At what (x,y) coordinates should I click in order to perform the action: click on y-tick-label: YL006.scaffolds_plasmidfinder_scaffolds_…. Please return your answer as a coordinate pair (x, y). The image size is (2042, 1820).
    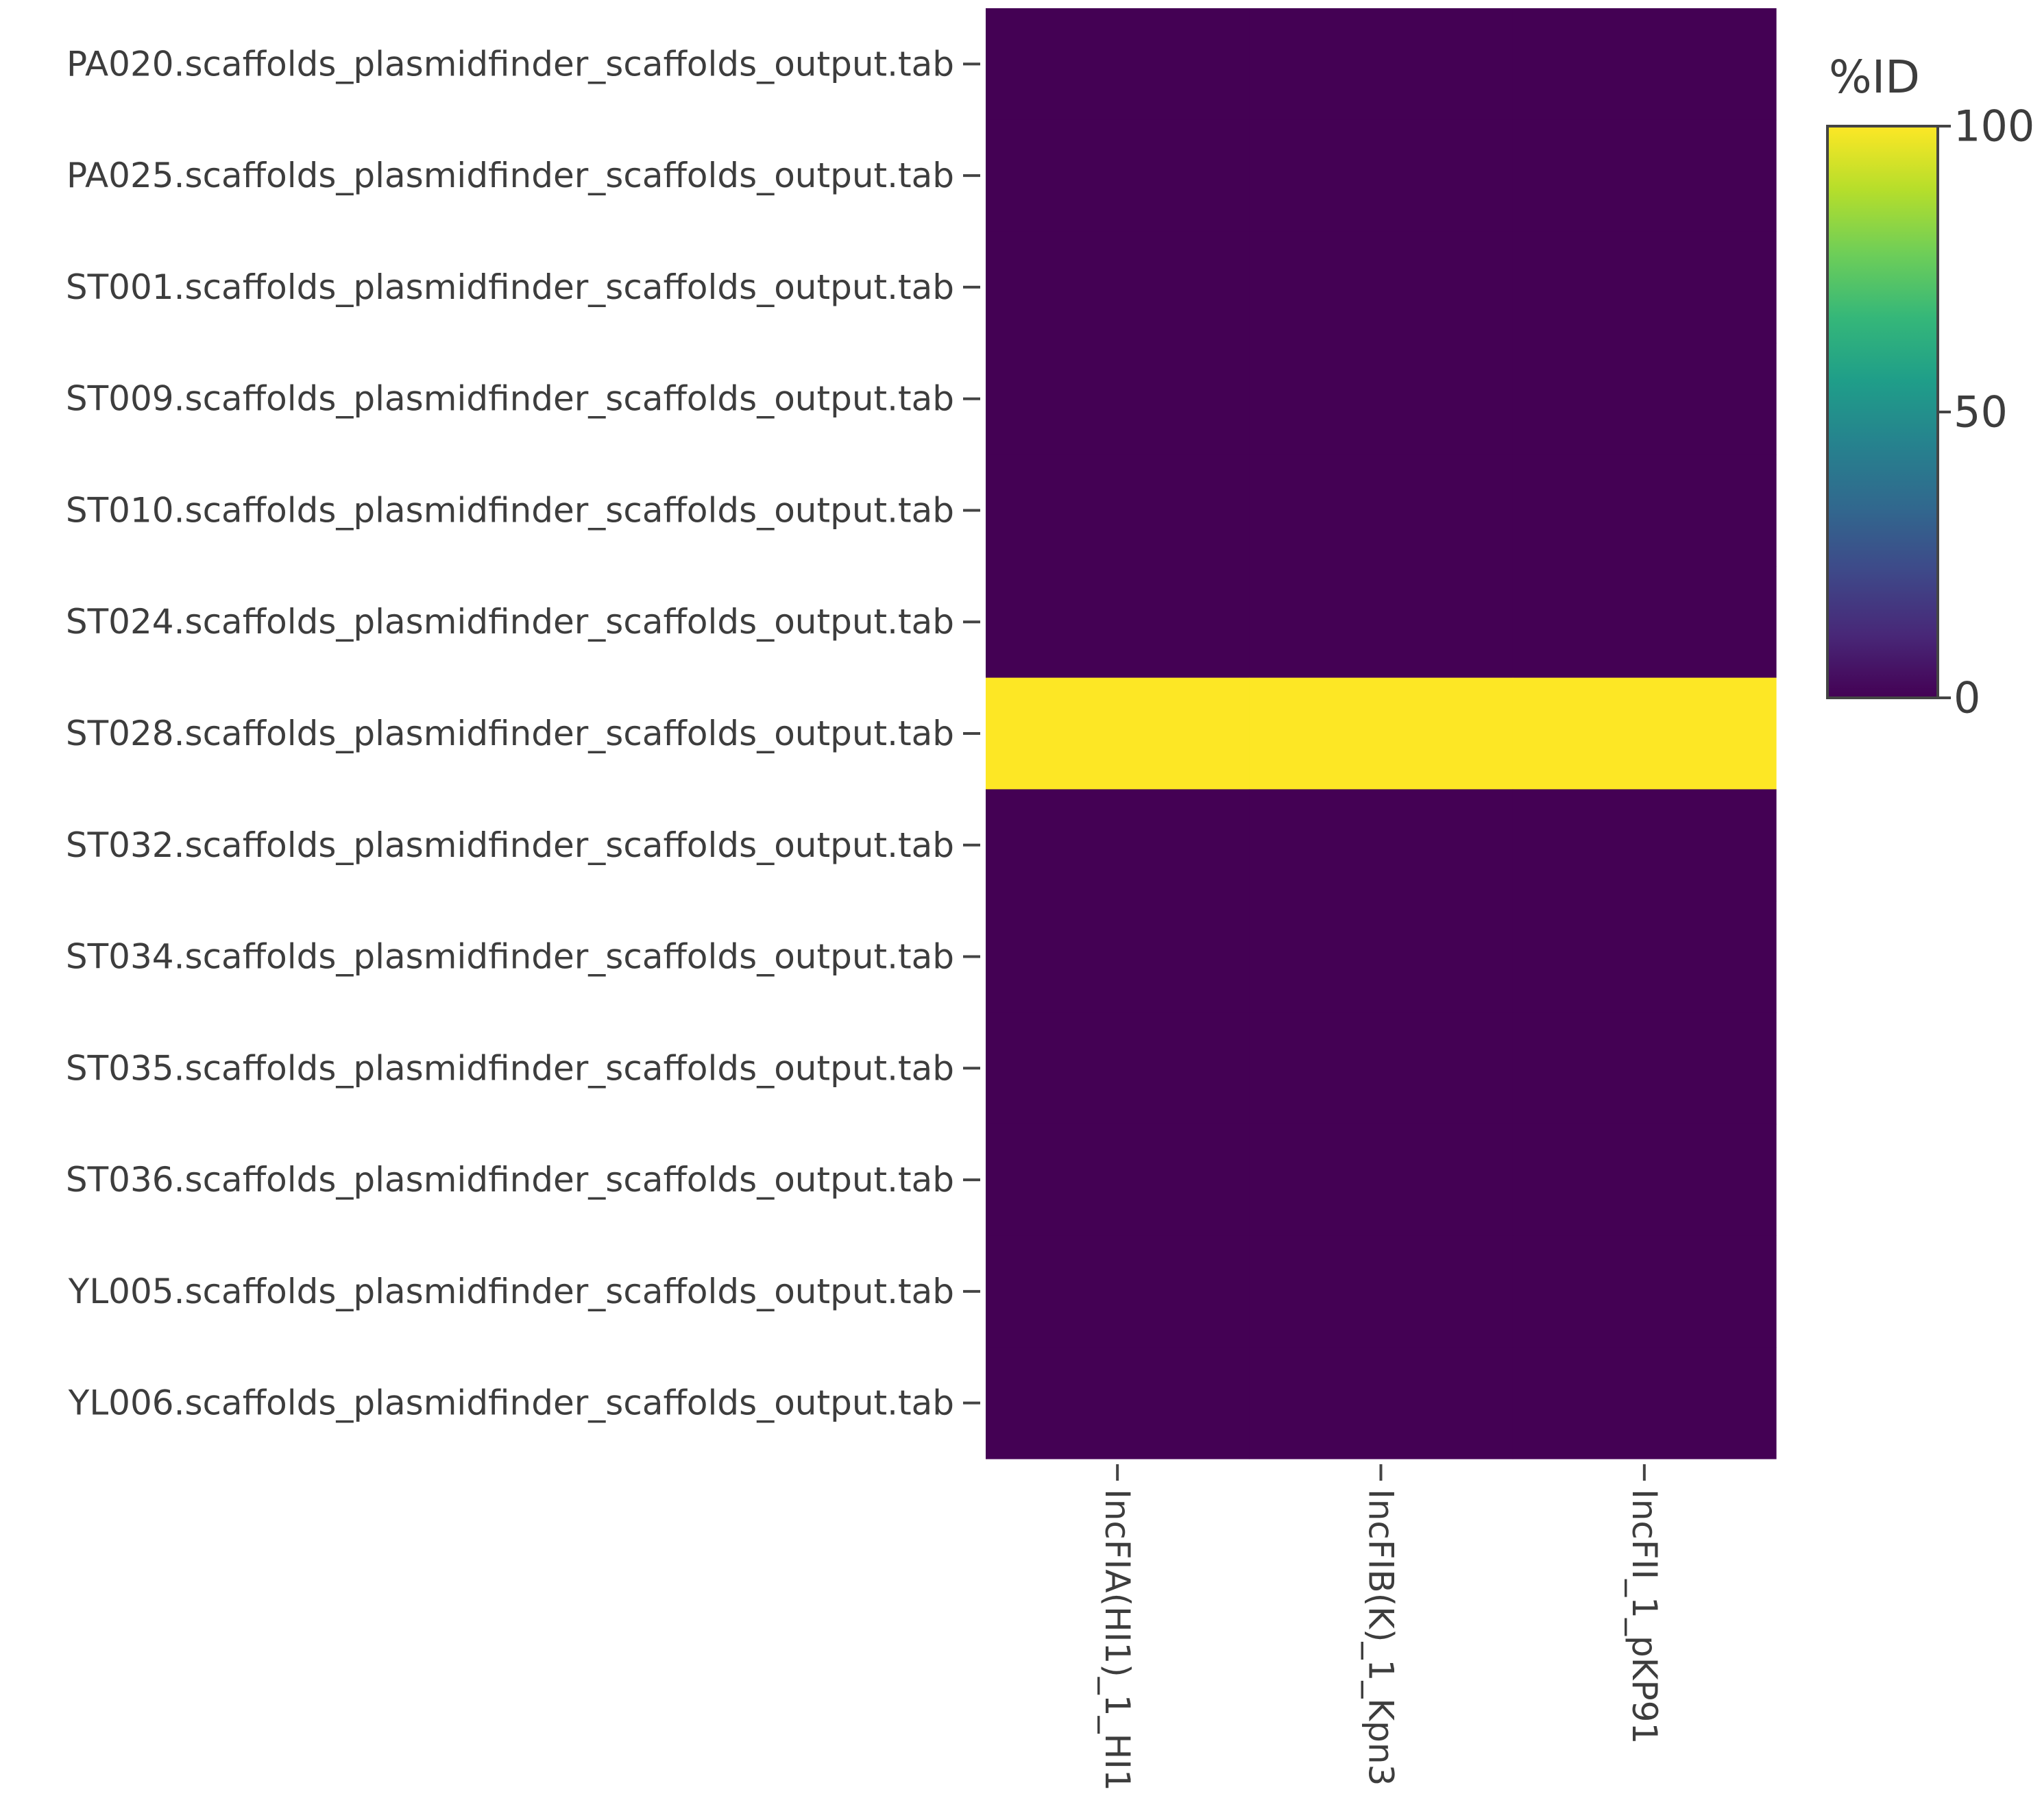
    Looking at the image, I should click on (511, 1403).